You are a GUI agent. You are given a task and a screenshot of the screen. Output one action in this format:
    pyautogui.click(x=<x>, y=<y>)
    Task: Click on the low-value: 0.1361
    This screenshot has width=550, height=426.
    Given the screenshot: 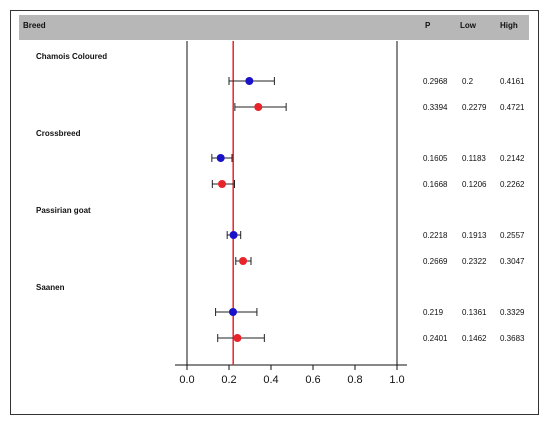 What is the action you would take?
    pyautogui.click(x=474, y=312)
    